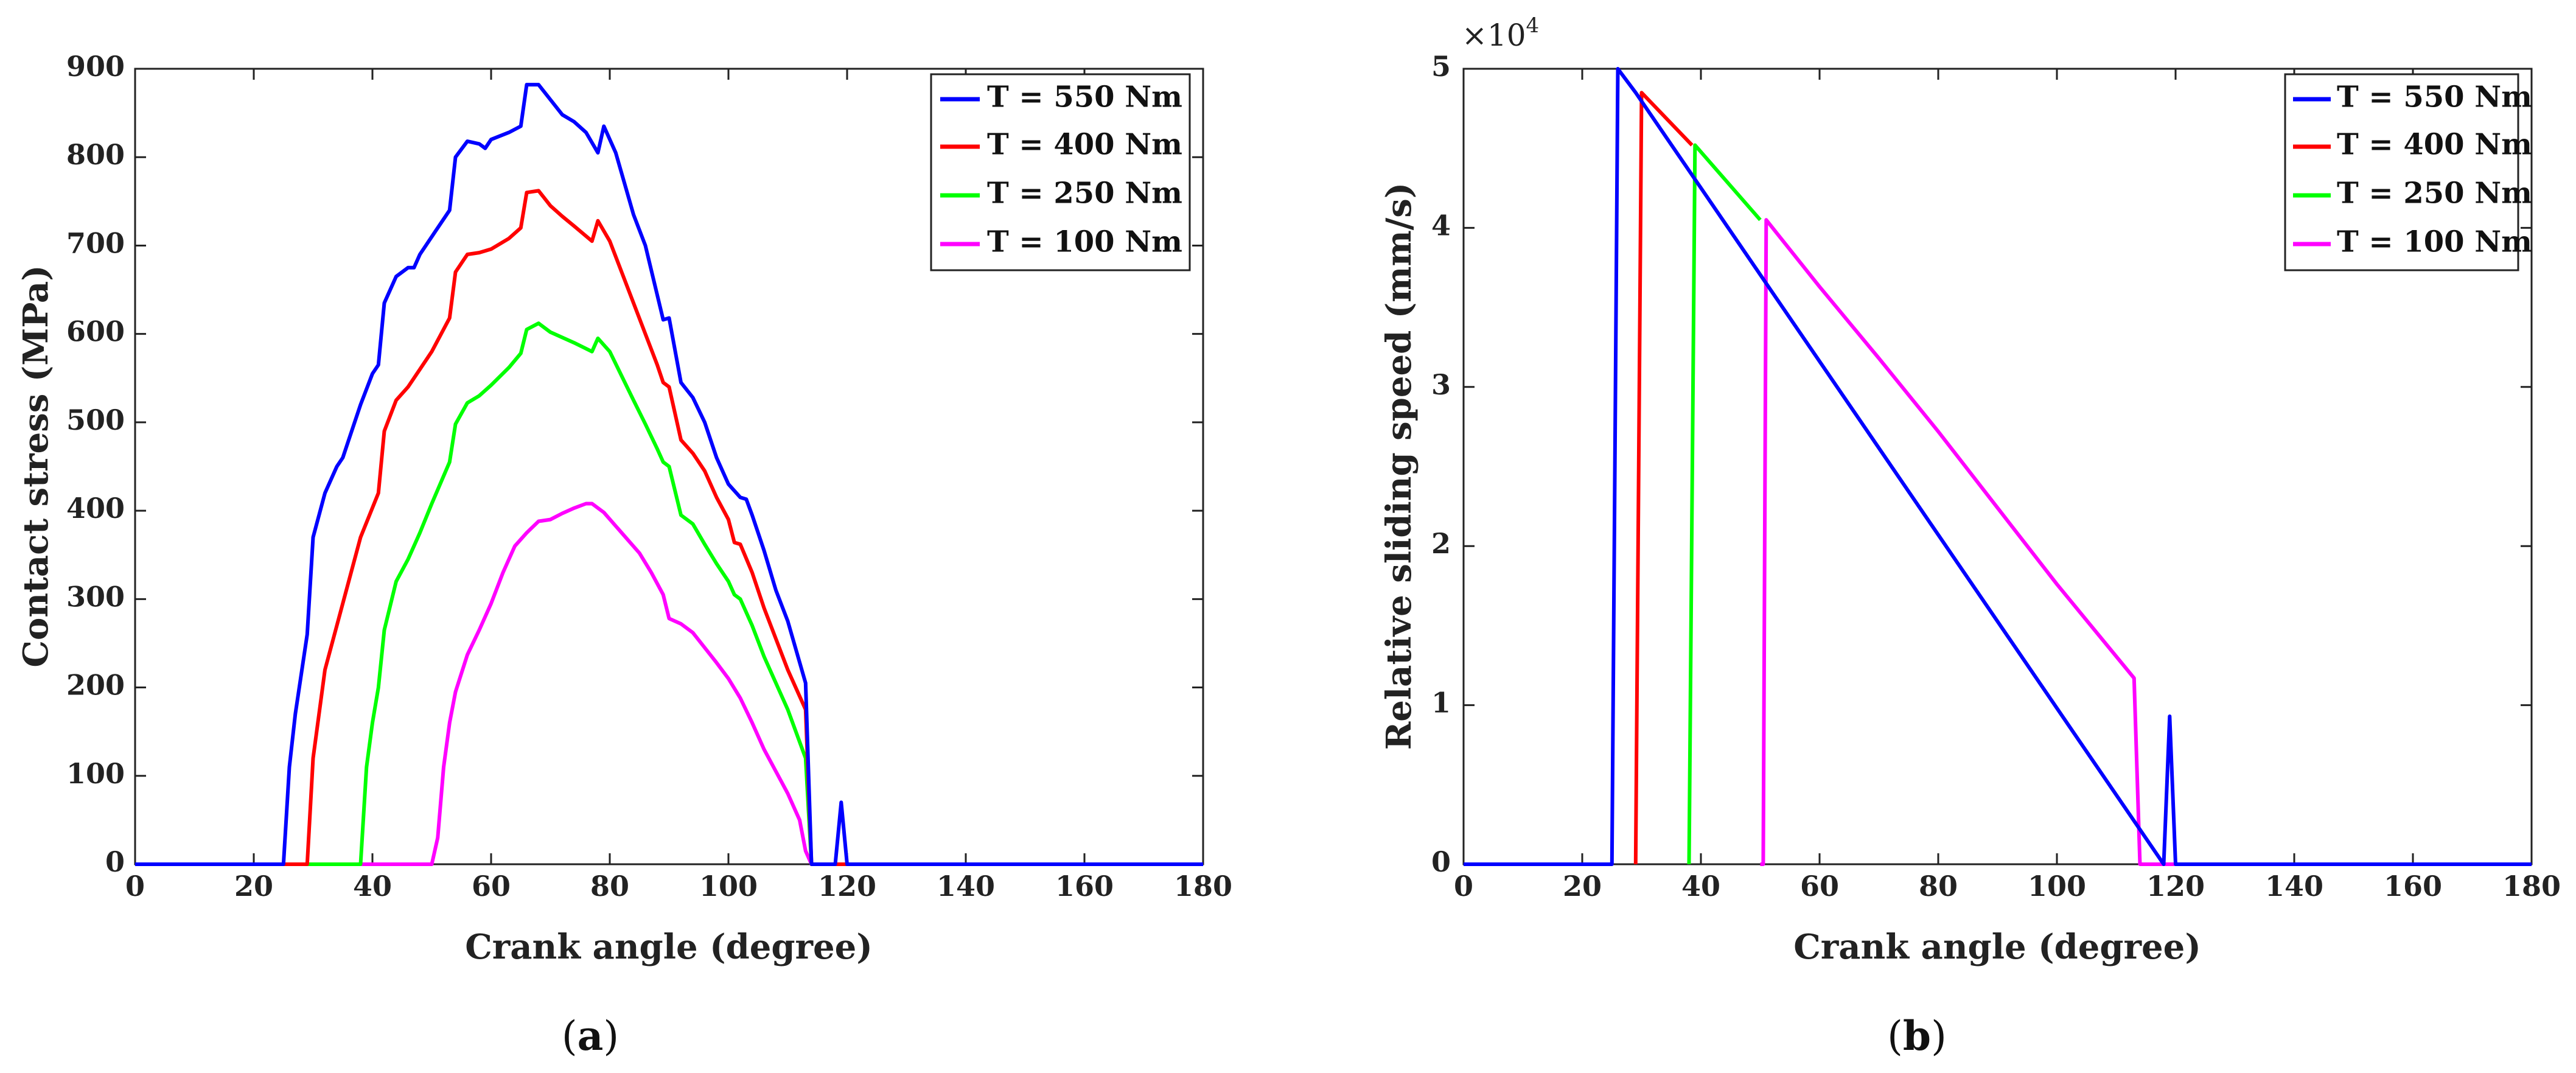 The height and width of the screenshot is (1073, 2576). What do you see at coordinates (590, 1036) in the screenshot?
I see `panel-label-a: (a)` at bounding box center [590, 1036].